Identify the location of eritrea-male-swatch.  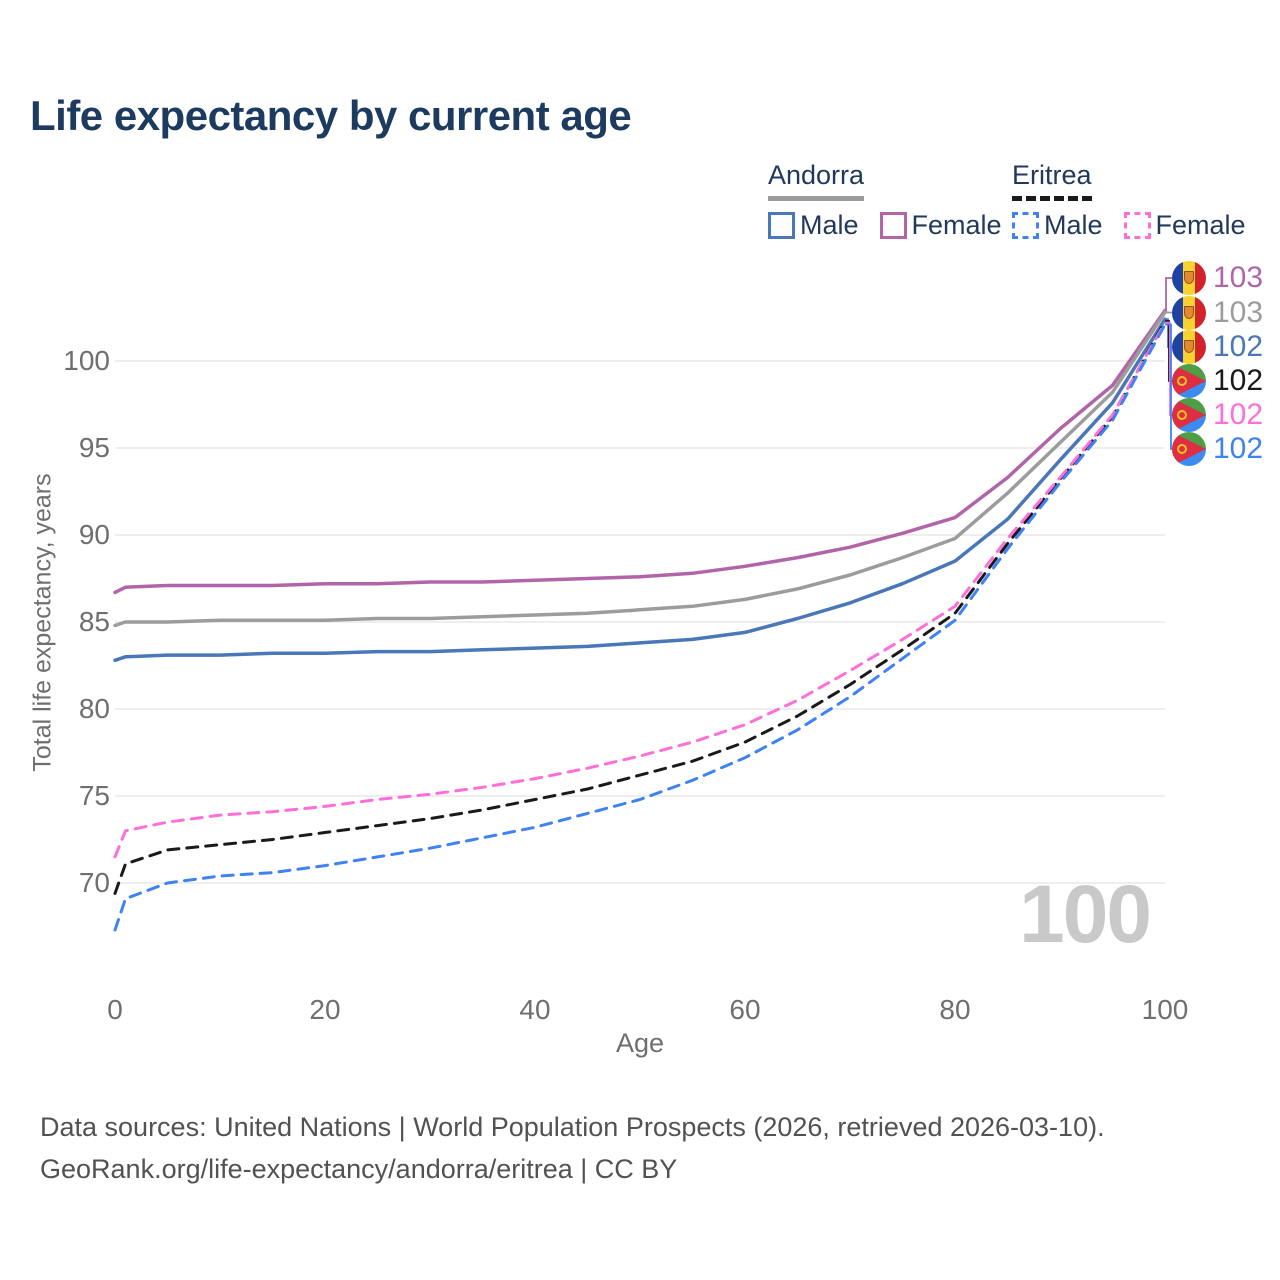
(1025, 225).